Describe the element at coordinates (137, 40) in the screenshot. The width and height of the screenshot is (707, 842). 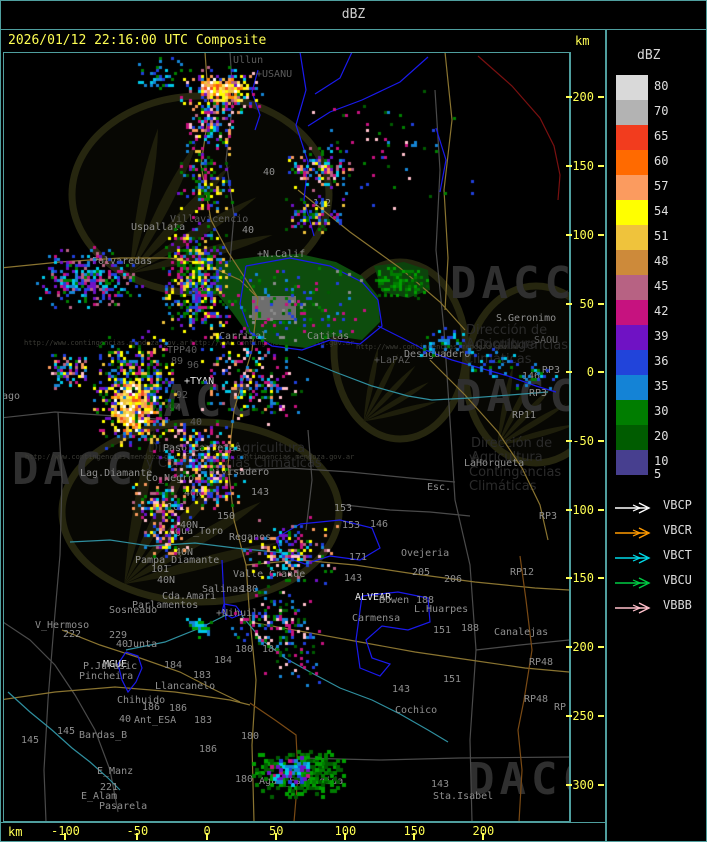
I see `timestamp-label: 2026/01/12 22:16:00 UTC Composite` at that location.